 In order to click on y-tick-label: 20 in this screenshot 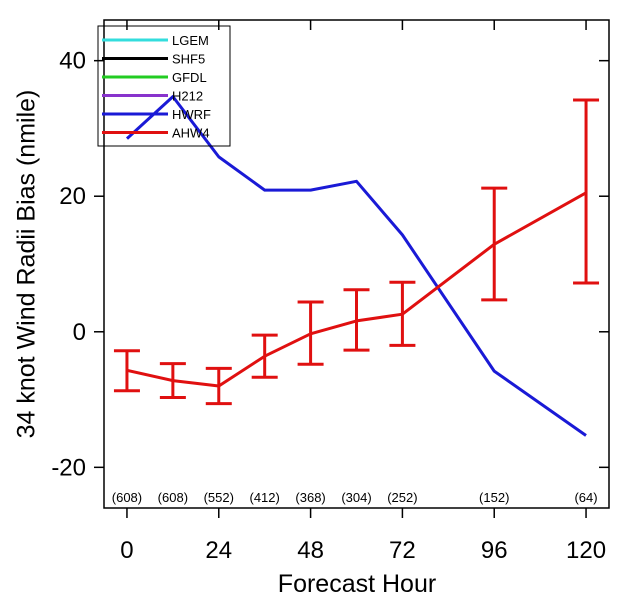, I will do `click(72, 196)`.